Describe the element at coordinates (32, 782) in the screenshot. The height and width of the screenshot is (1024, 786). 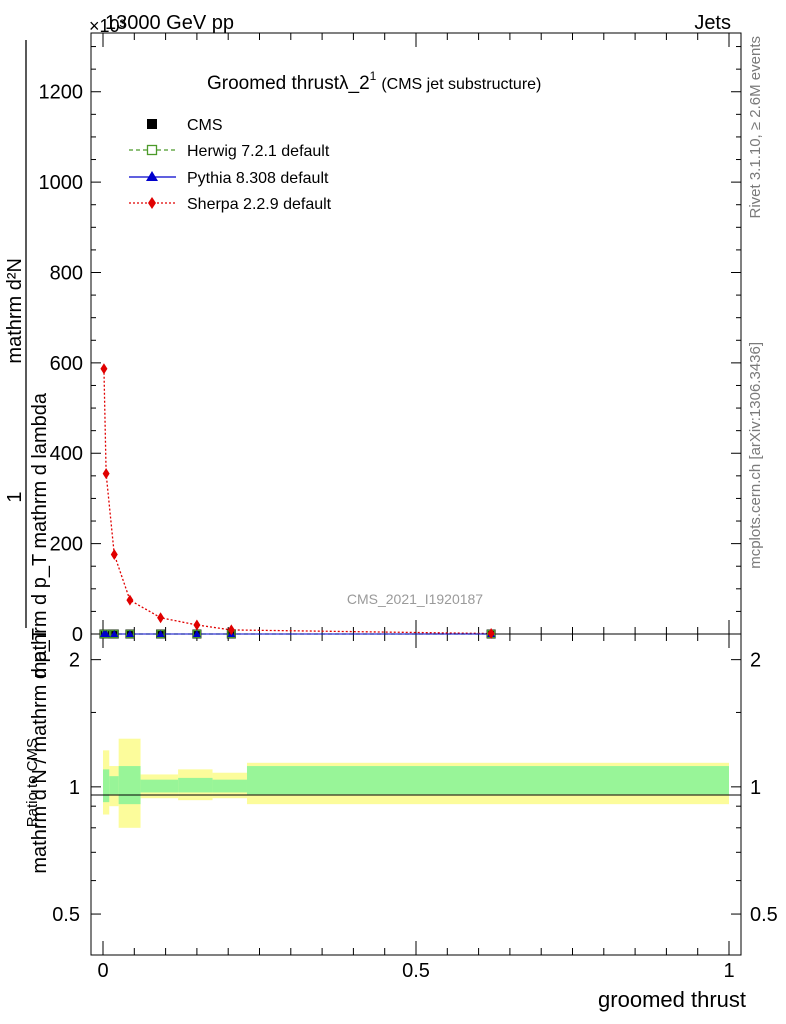
I see `ratio-y-axis-label: Ratio to CMS` at that location.